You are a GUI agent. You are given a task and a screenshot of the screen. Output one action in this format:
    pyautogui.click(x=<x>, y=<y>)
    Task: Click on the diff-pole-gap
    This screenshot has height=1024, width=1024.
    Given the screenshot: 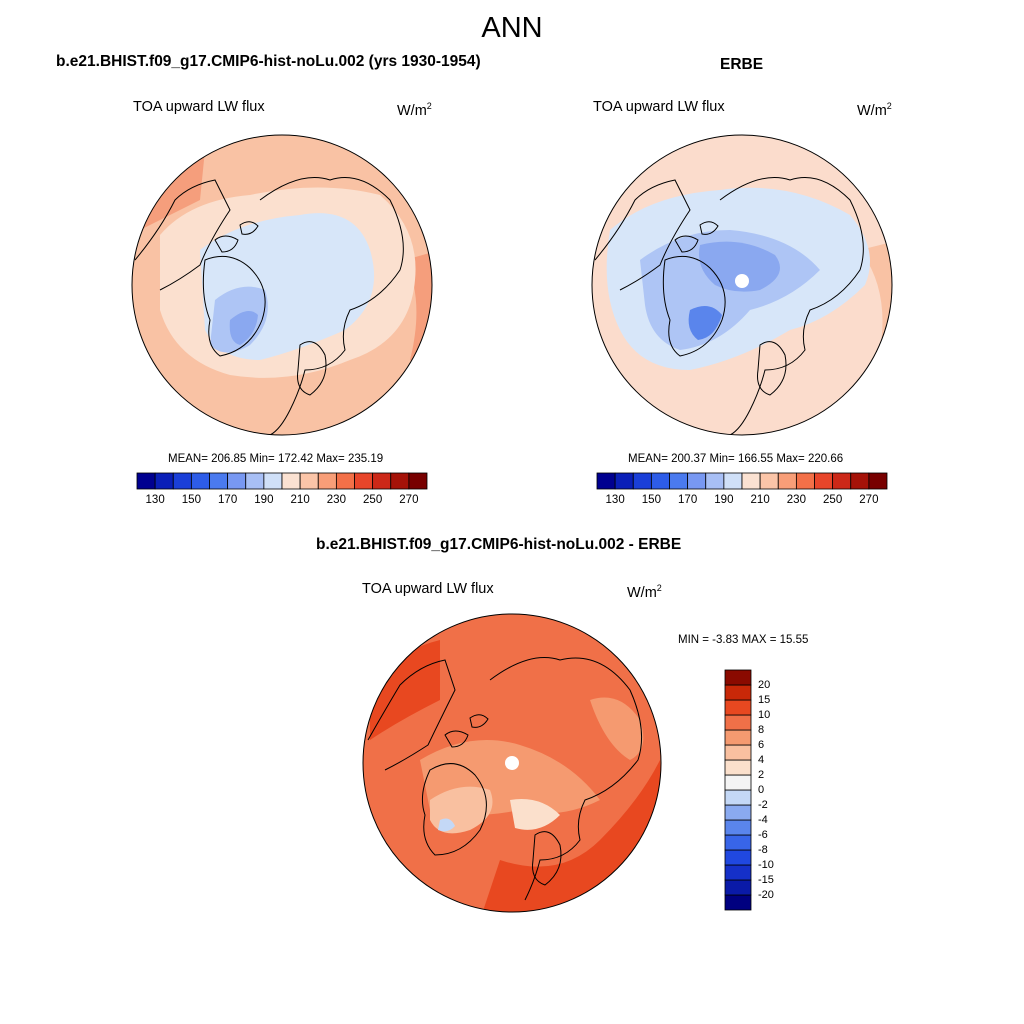 What is the action you would take?
    pyautogui.click(x=512, y=763)
    